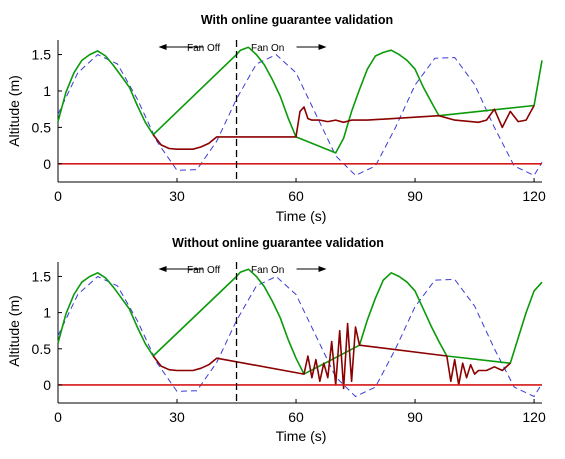 Image resolution: width=565 pixels, height=459 pixels. I want to click on chart-title: Without online guarantee validation, so click(278, 243).